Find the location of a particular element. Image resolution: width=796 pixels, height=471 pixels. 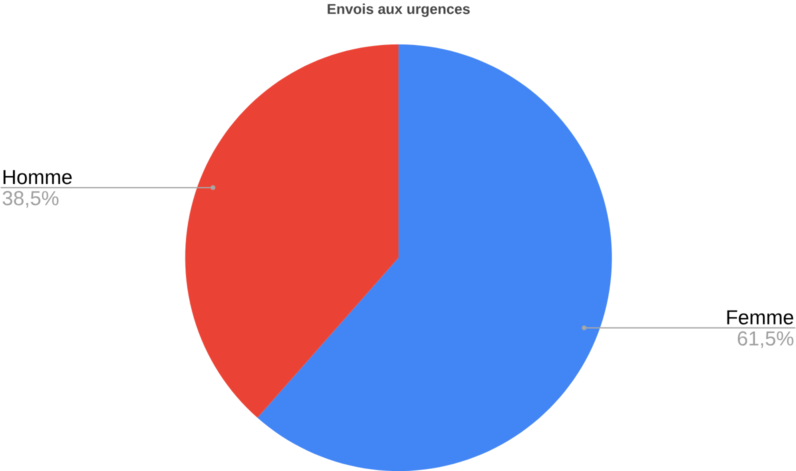

data-label: 61,5% is located at coordinates (766, 339).